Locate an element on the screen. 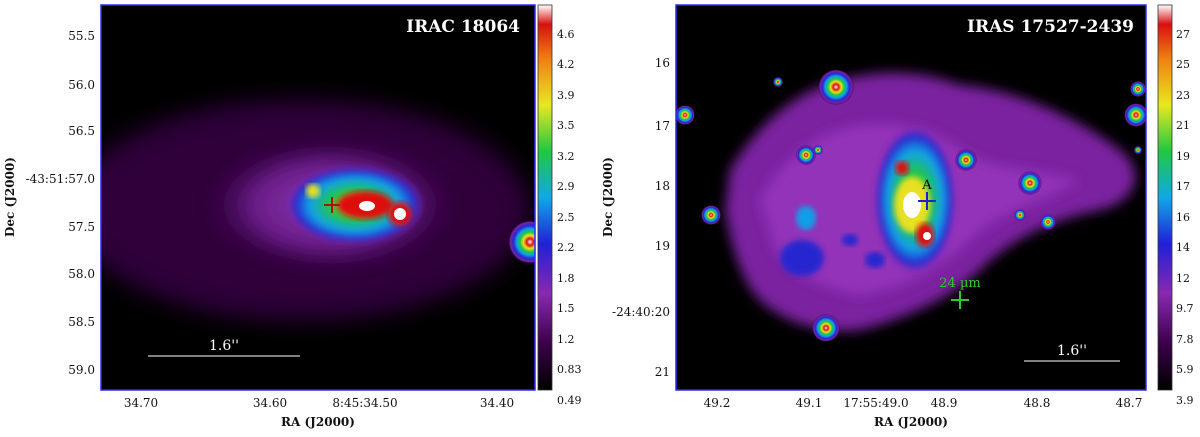 This screenshot has height=437, width=1200. right-colorbar-tick: 17 is located at coordinates (1183, 186).